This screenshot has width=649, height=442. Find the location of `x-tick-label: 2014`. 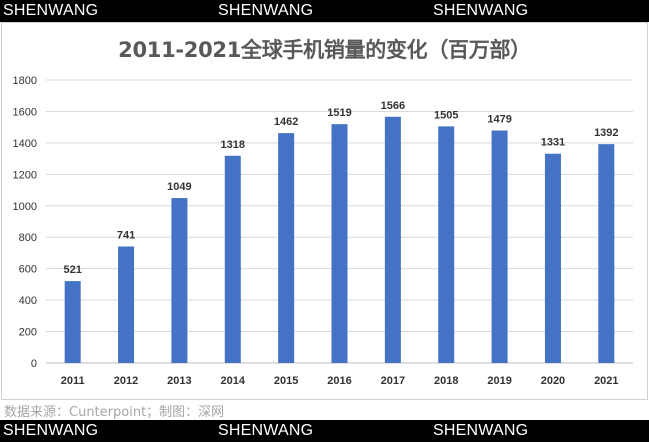

x-tick-label: 2014 is located at coordinates (233, 381).